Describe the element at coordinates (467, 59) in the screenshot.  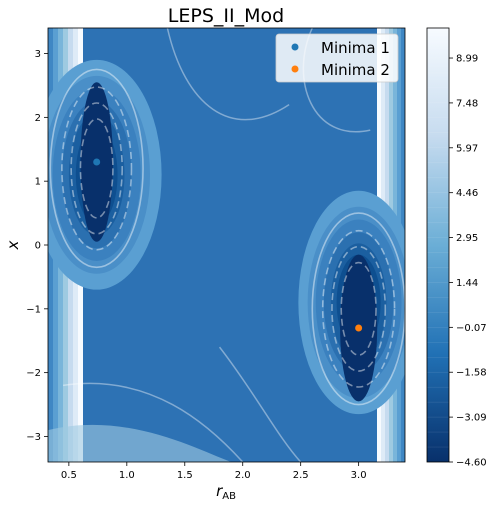
I see `colorbar-tick-label: 8.99` at that location.